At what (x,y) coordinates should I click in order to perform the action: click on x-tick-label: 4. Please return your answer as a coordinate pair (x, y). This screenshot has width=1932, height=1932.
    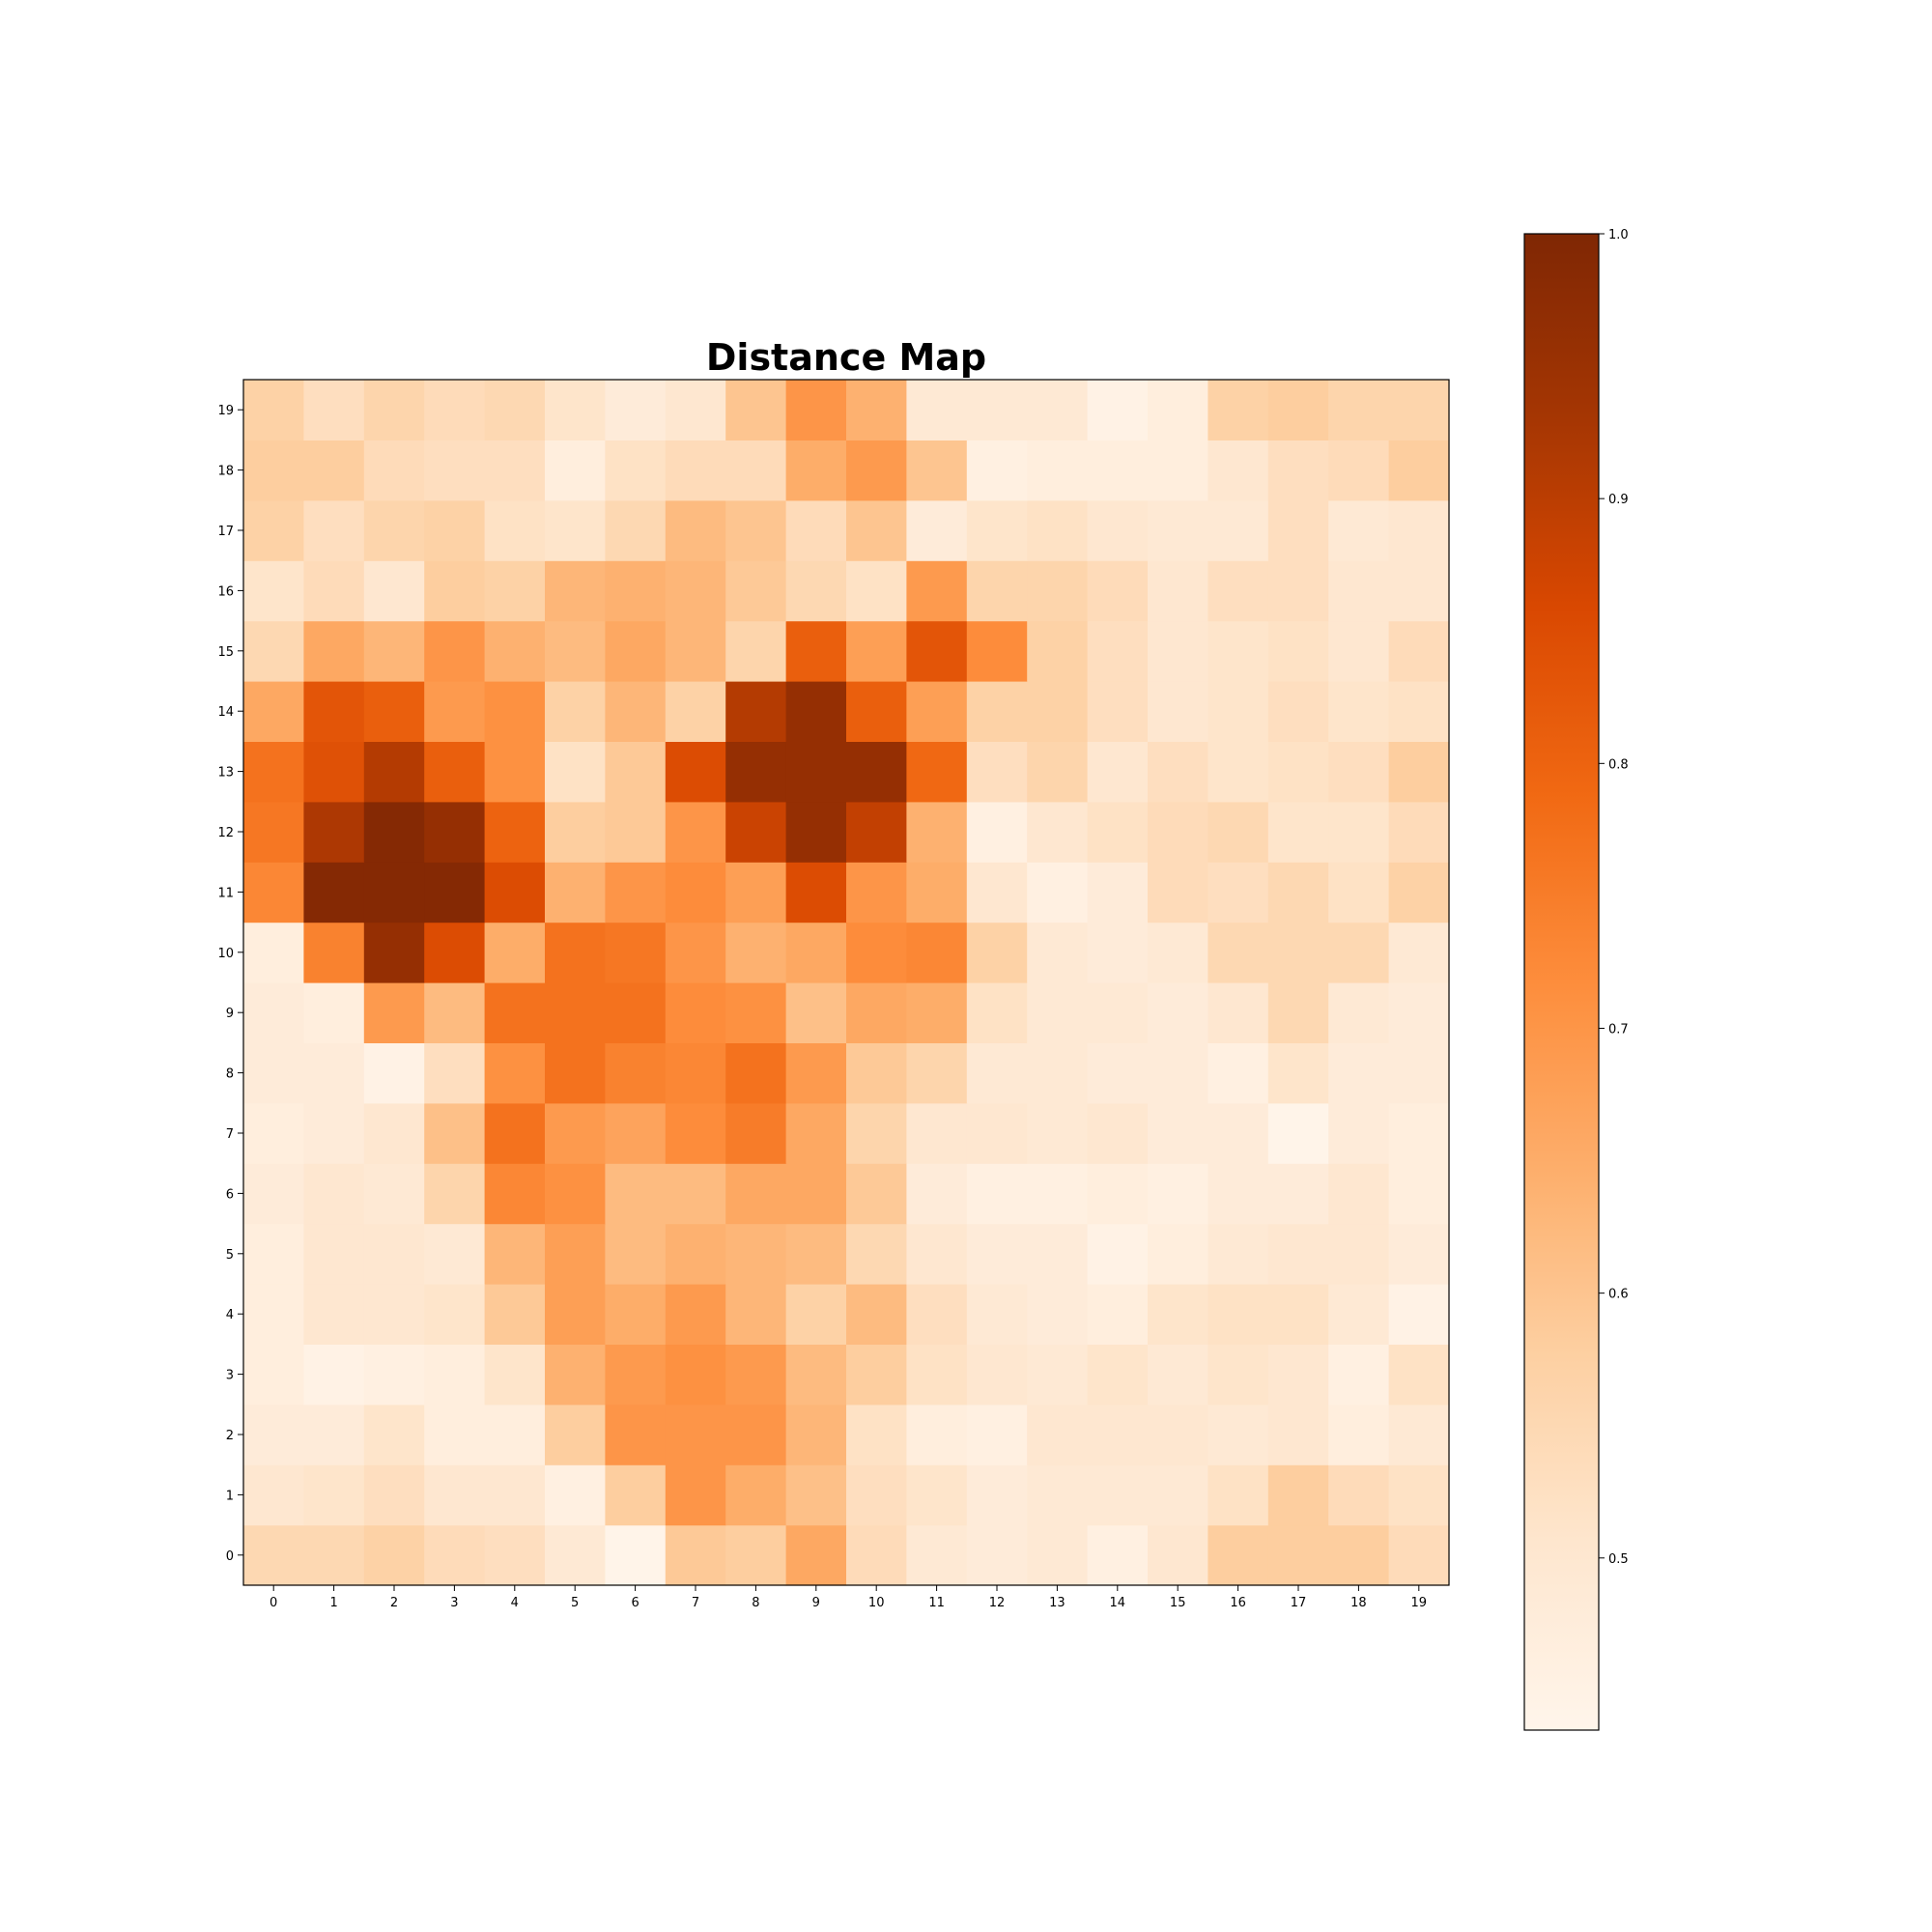
    Looking at the image, I should click on (515, 1603).